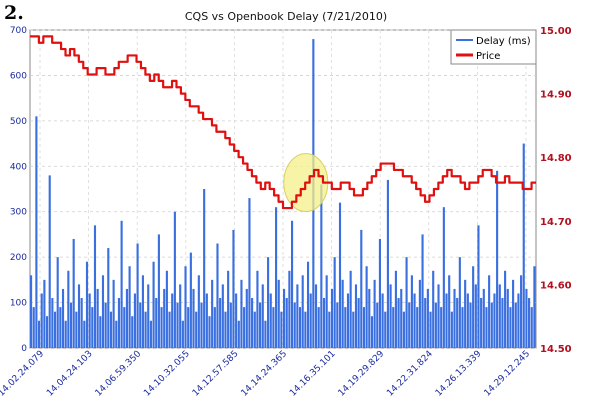 This screenshot has height=408, width=598. Describe the element at coordinates (556, 285) in the screenshot. I see `right-tick-label: 14.60` at that location.